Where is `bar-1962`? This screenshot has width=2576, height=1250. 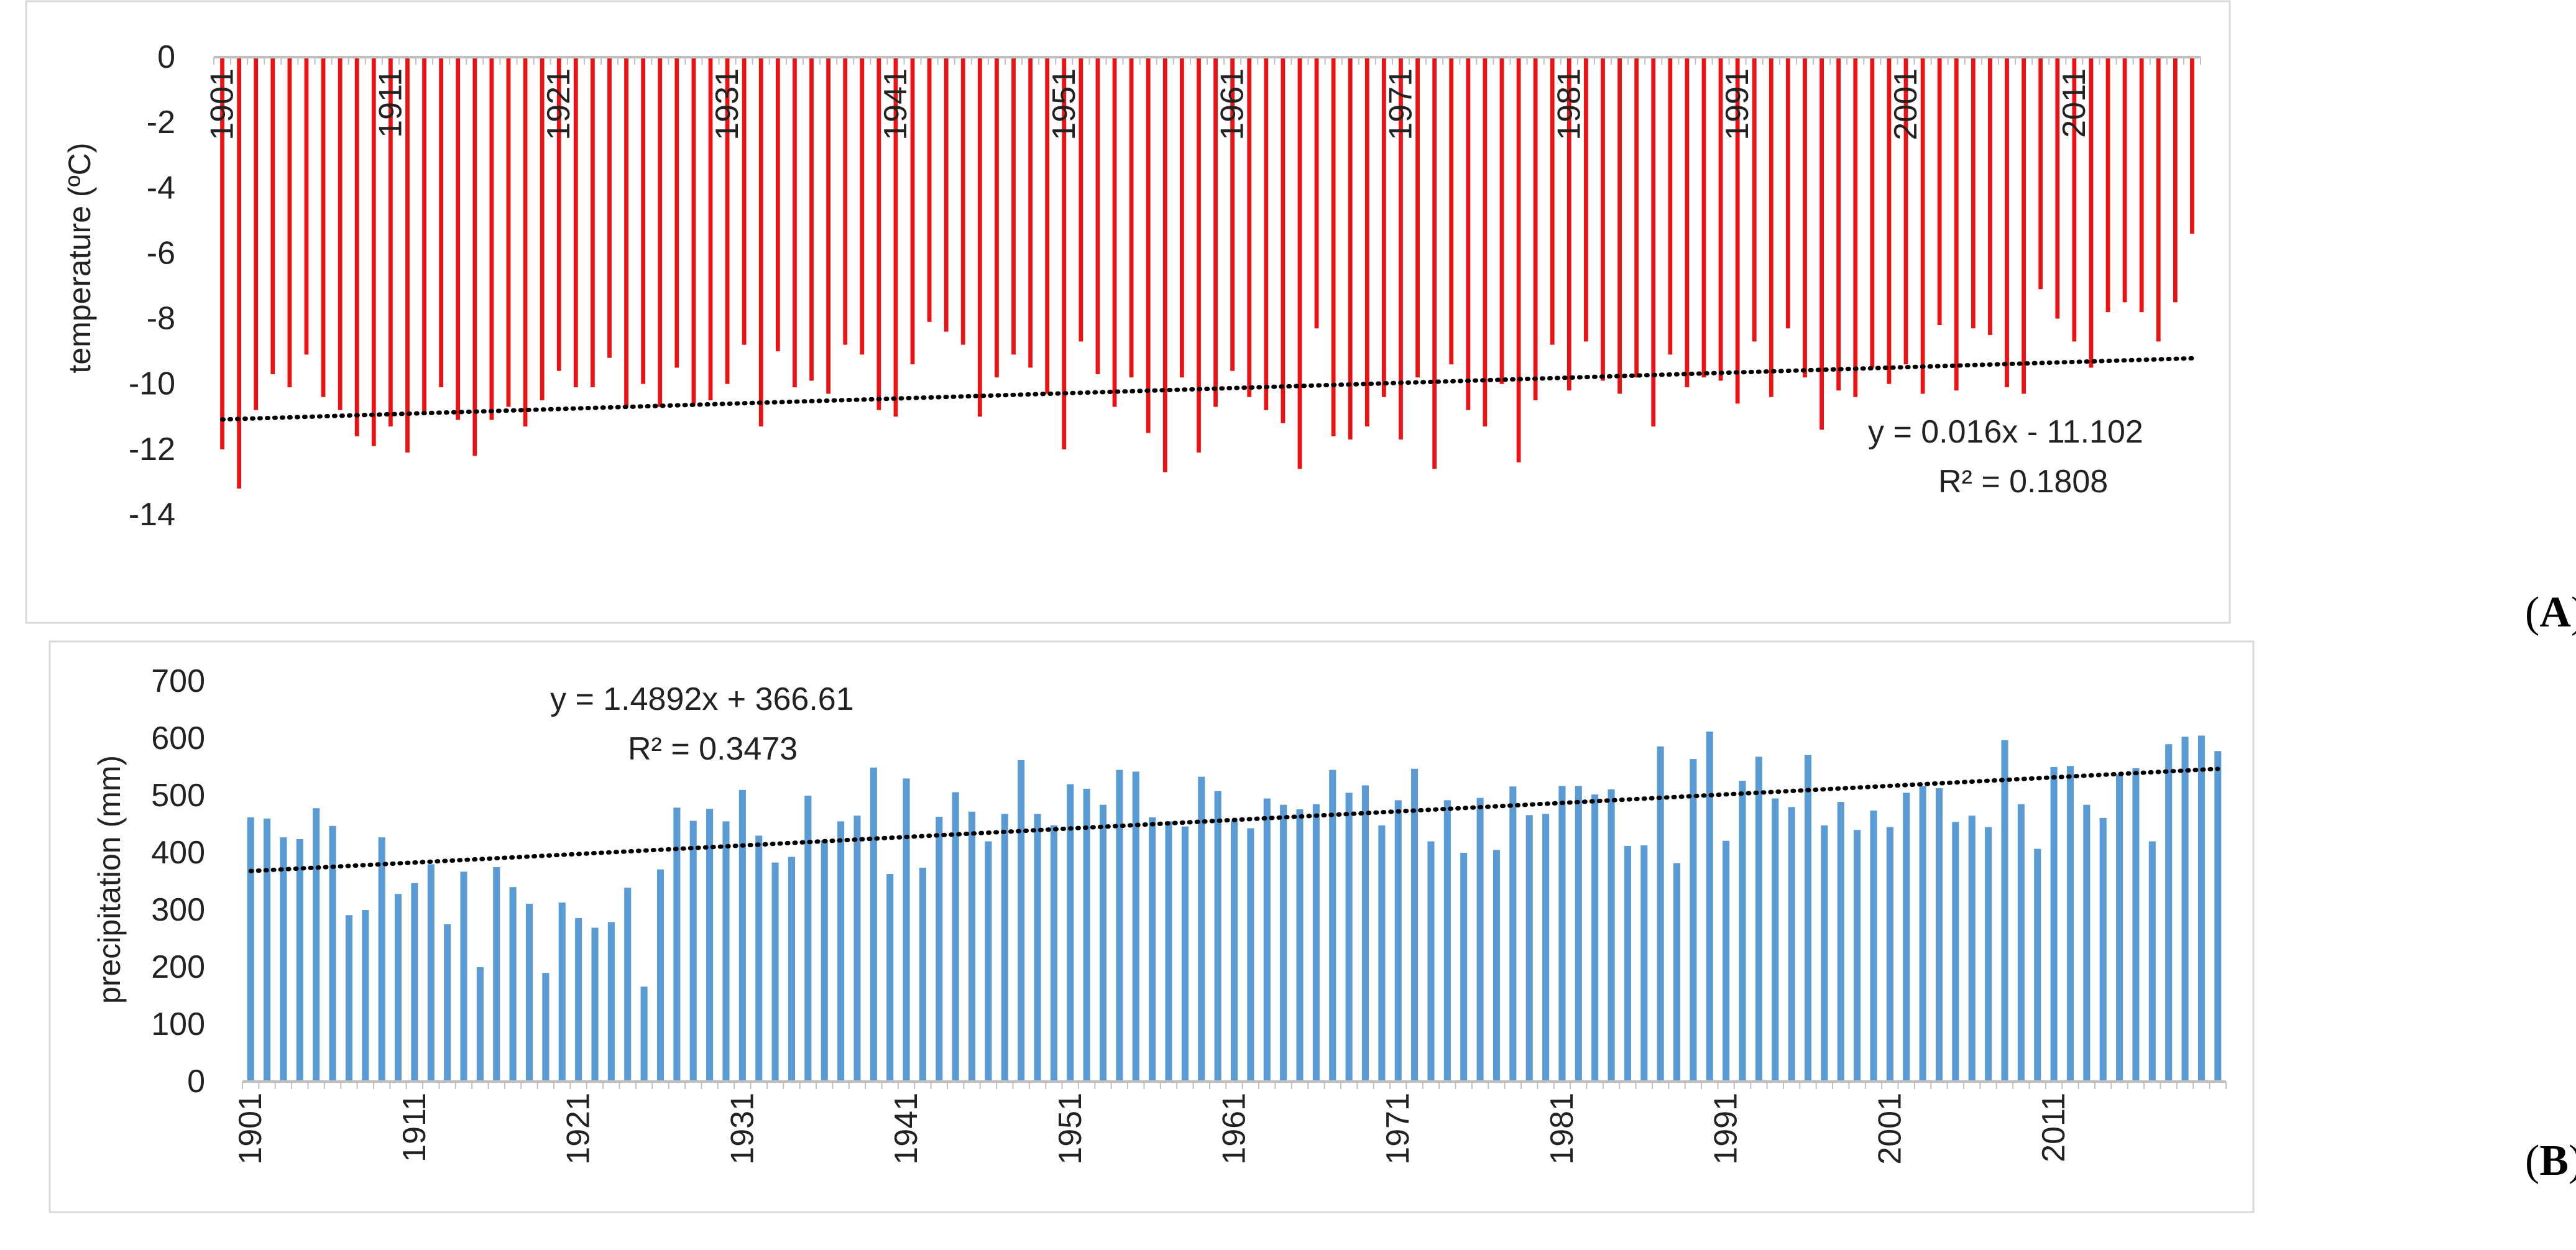
bar-1962 is located at coordinates (1249, 227).